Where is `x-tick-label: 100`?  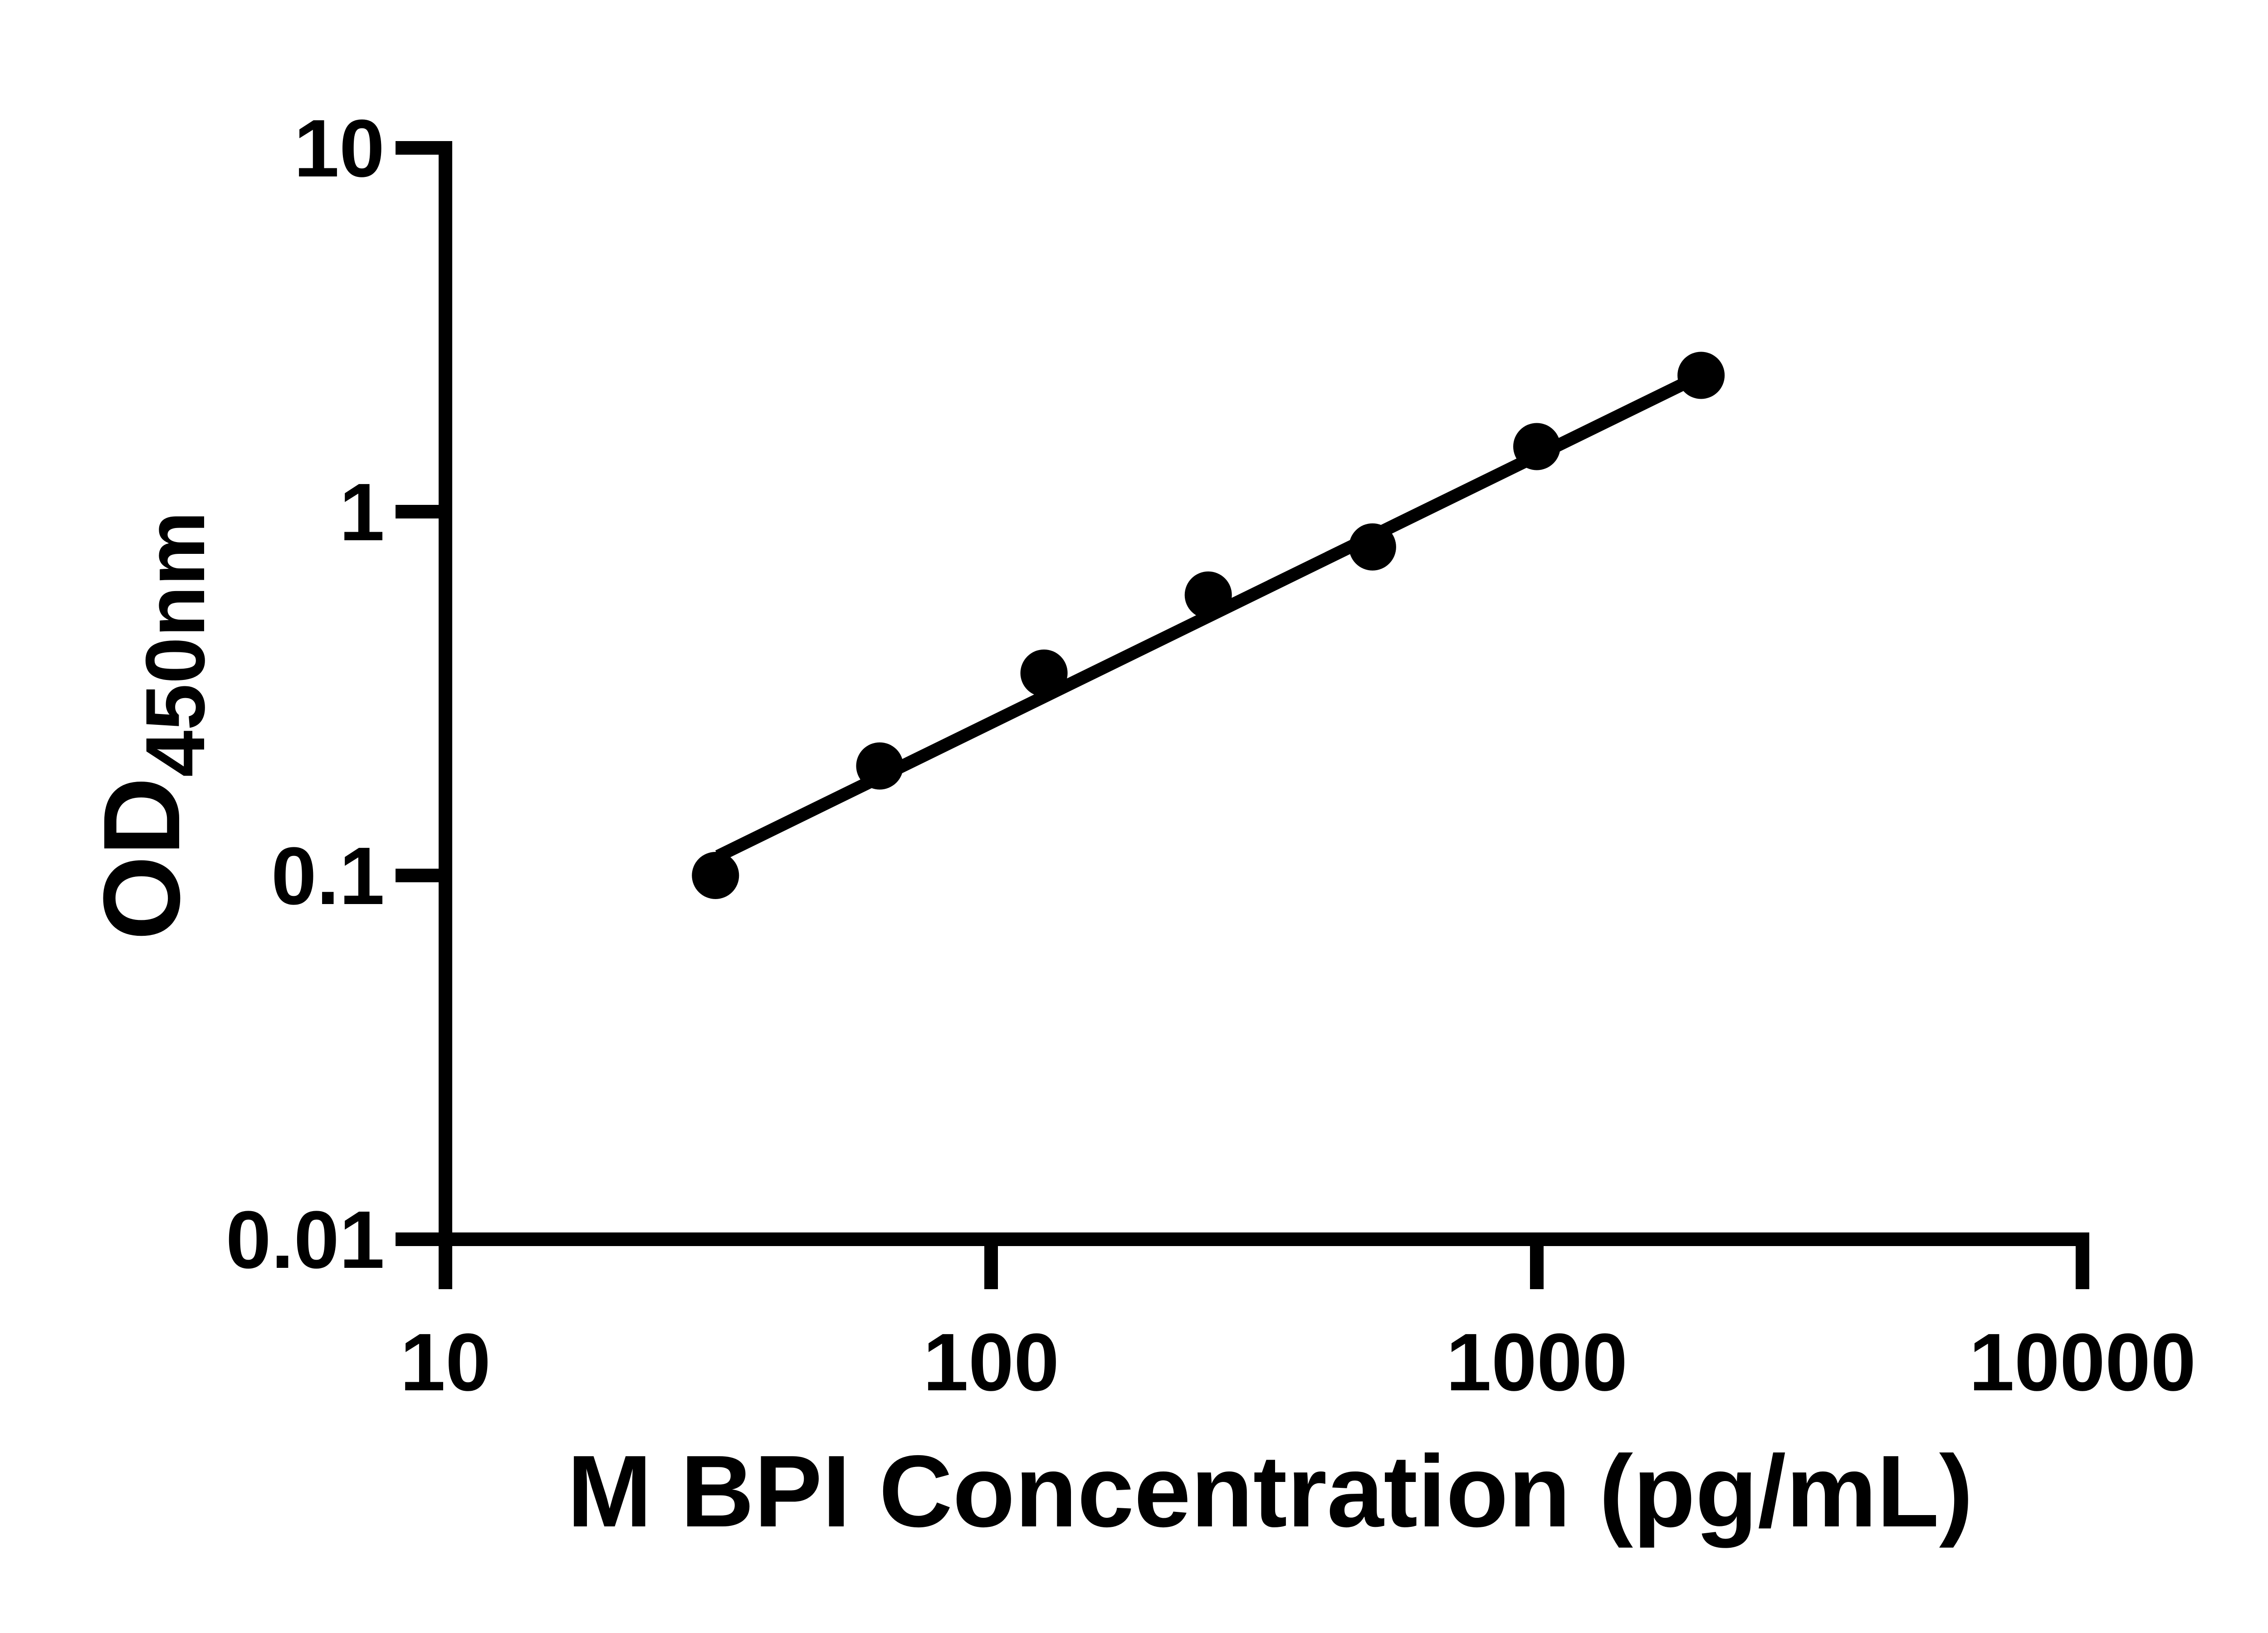
x-tick-label: 100 is located at coordinates (991, 1362).